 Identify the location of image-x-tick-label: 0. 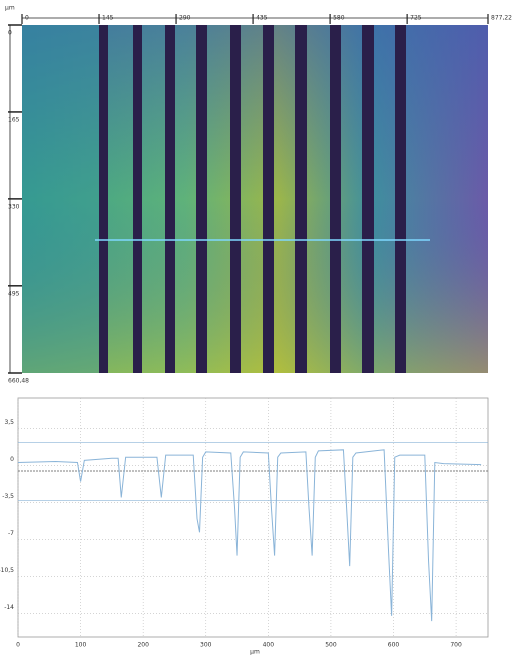
(27, 18).